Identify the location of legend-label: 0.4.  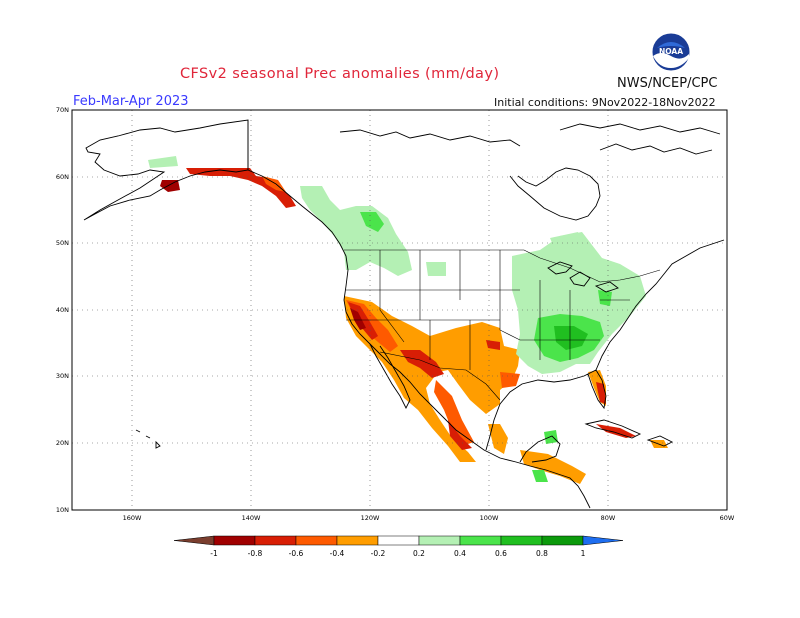
(460, 553).